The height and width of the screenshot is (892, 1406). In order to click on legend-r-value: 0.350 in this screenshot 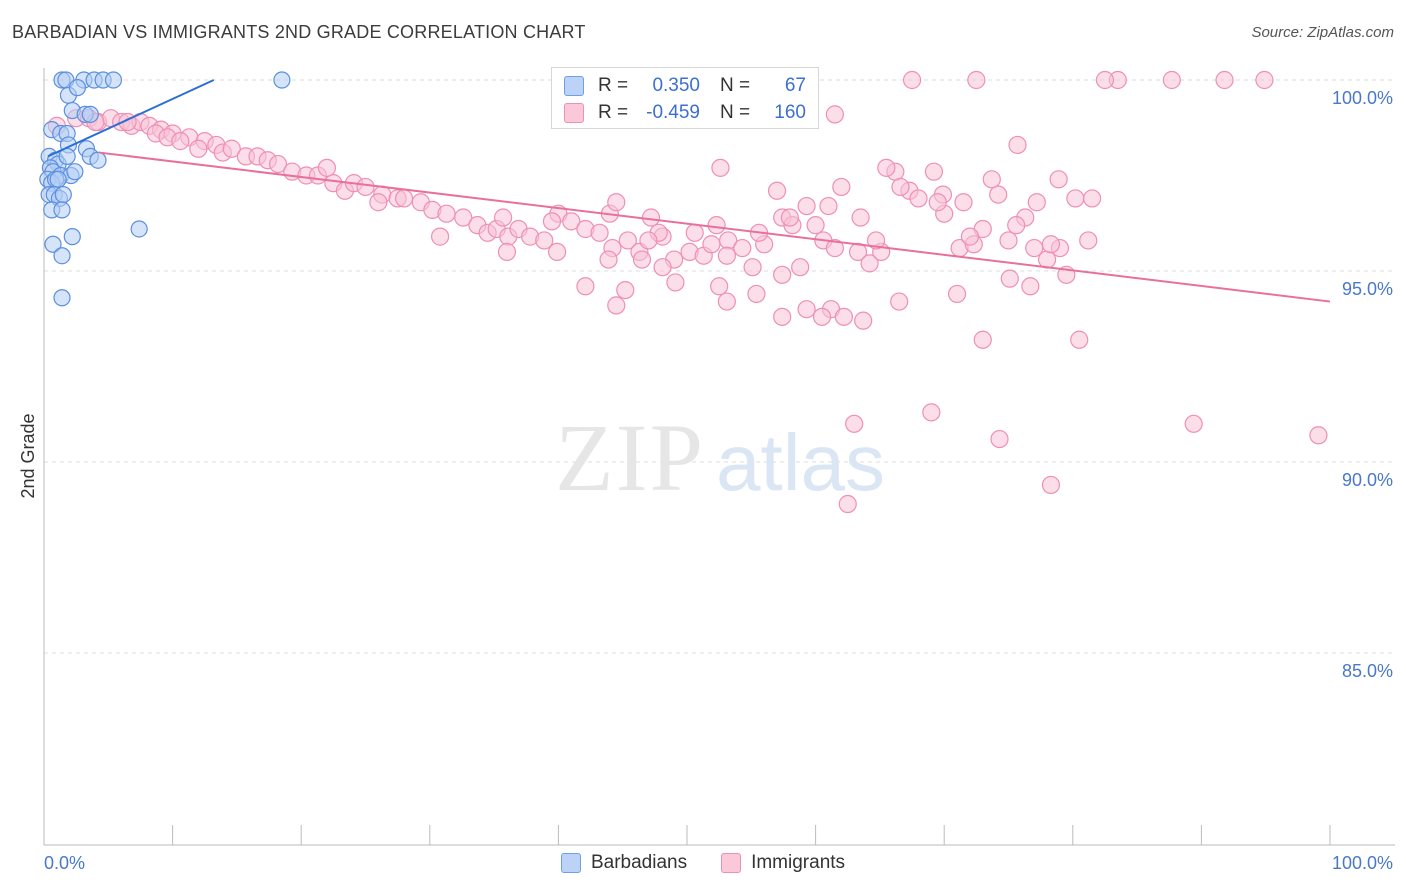, I will do `click(676, 85)`.